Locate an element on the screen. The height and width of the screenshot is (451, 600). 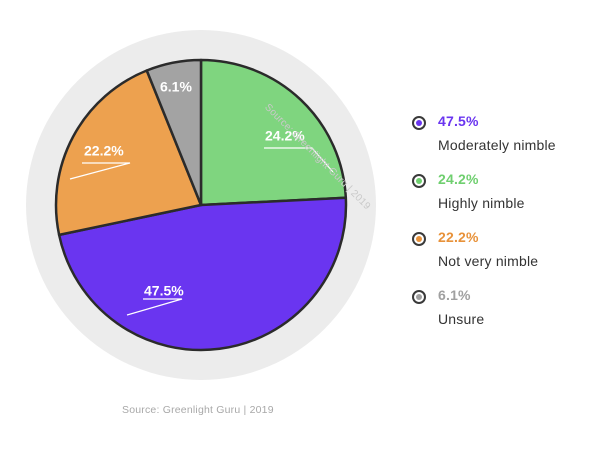
pie-slice-label: 24.2% is located at coordinates (285, 136).